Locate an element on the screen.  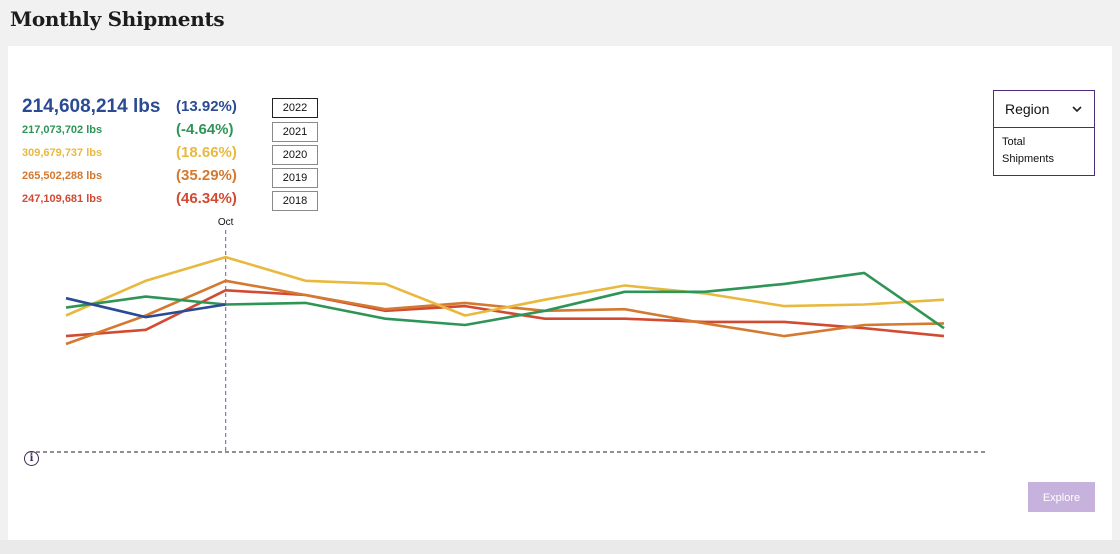
bottom-strip is located at coordinates (560, 547).